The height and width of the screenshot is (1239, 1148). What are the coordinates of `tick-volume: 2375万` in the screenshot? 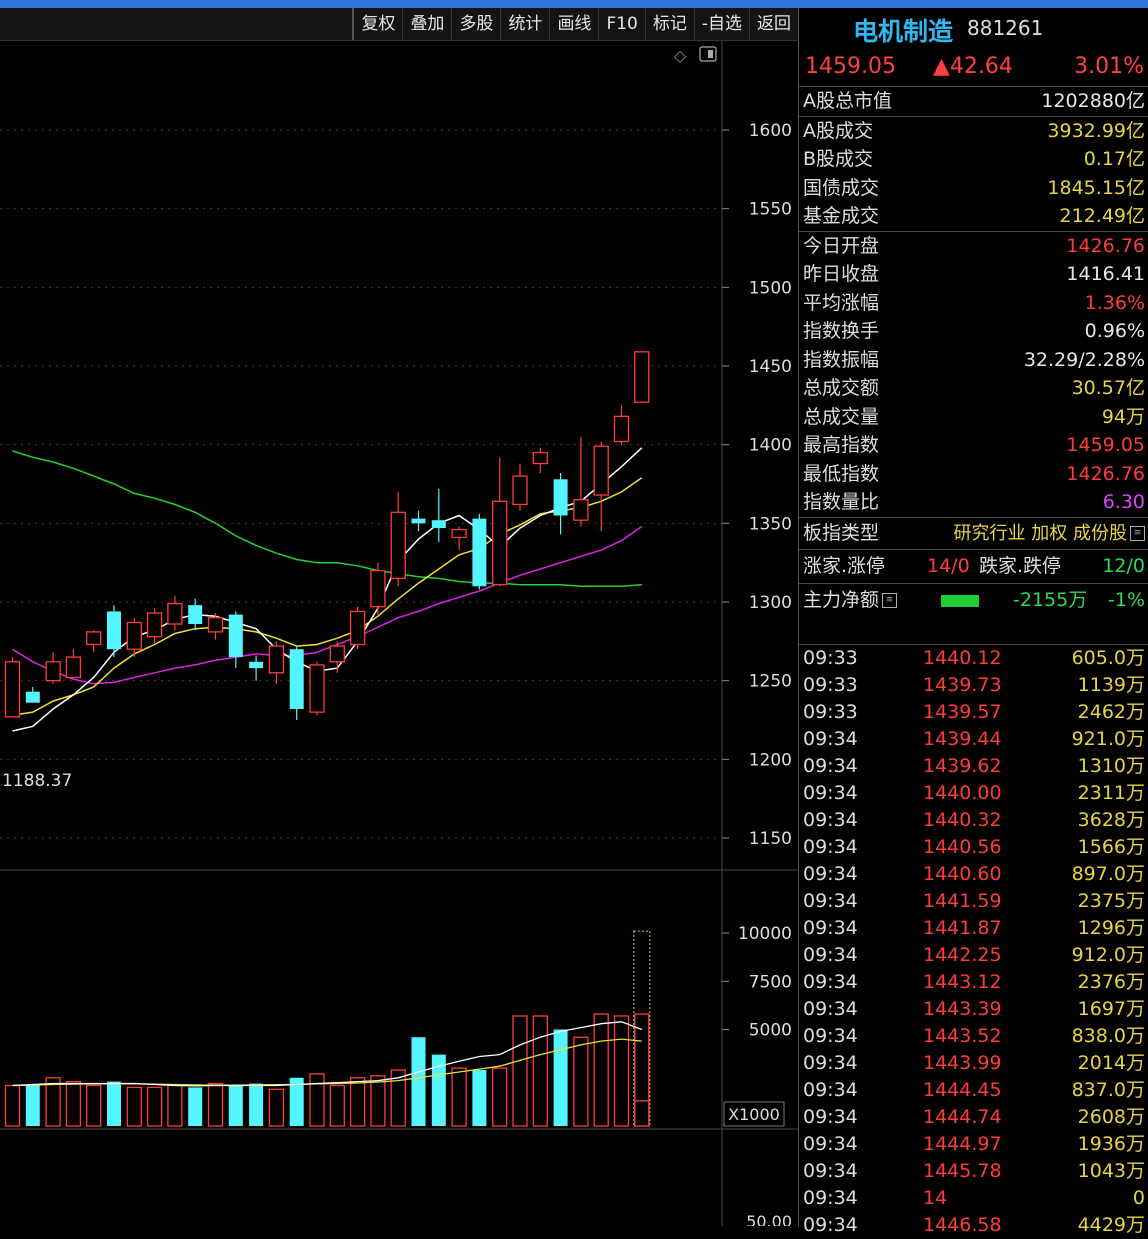 It's located at (1111, 901).